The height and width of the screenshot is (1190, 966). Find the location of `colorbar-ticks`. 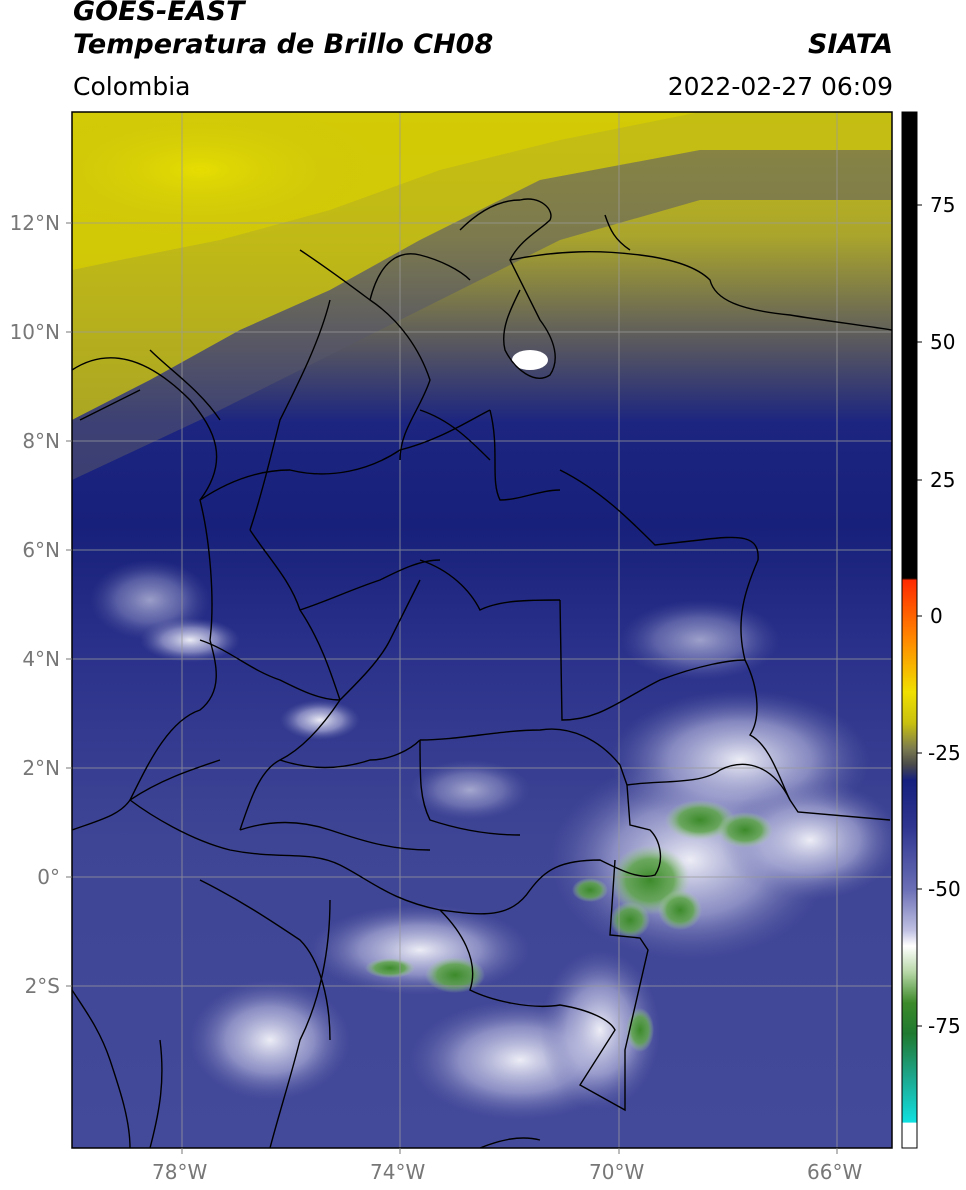

colorbar-ticks is located at coordinates (919, 615).